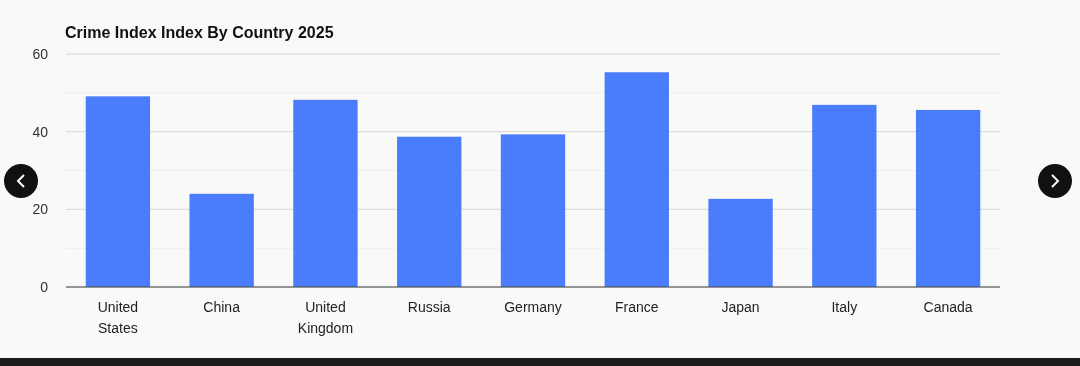 The width and height of the screenshot is (1080, 366). What do you see at coordinates (40, 53) in the screenshot?
I see `y-tick-label: 60` at bounding box center [40, 53].